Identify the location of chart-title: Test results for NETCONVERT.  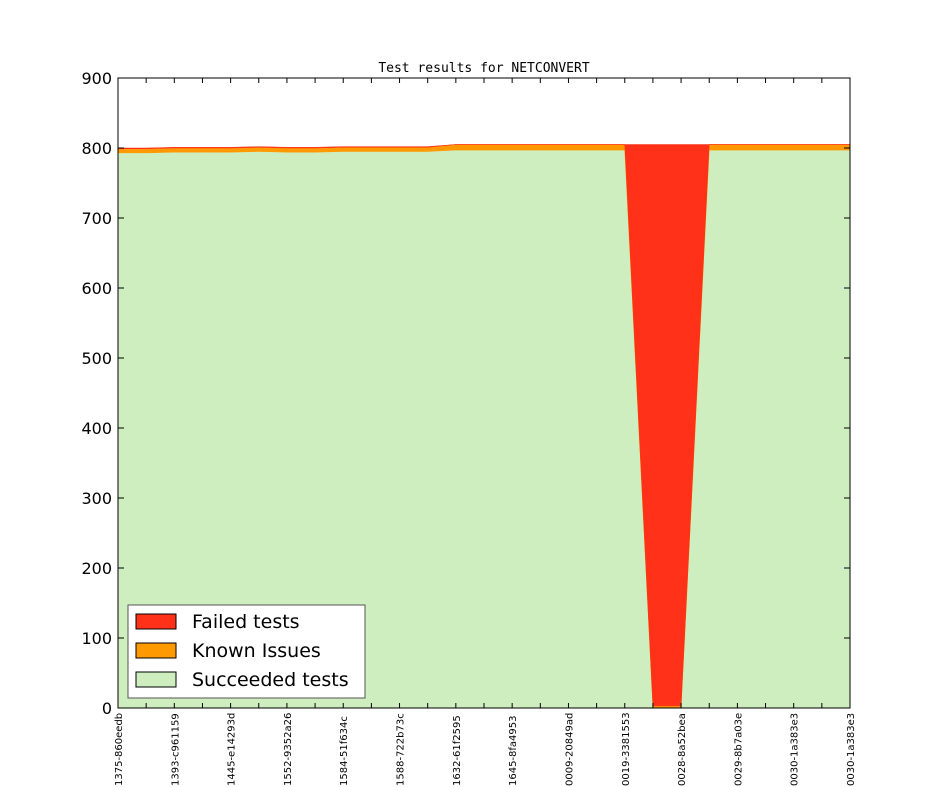
(483, 68).